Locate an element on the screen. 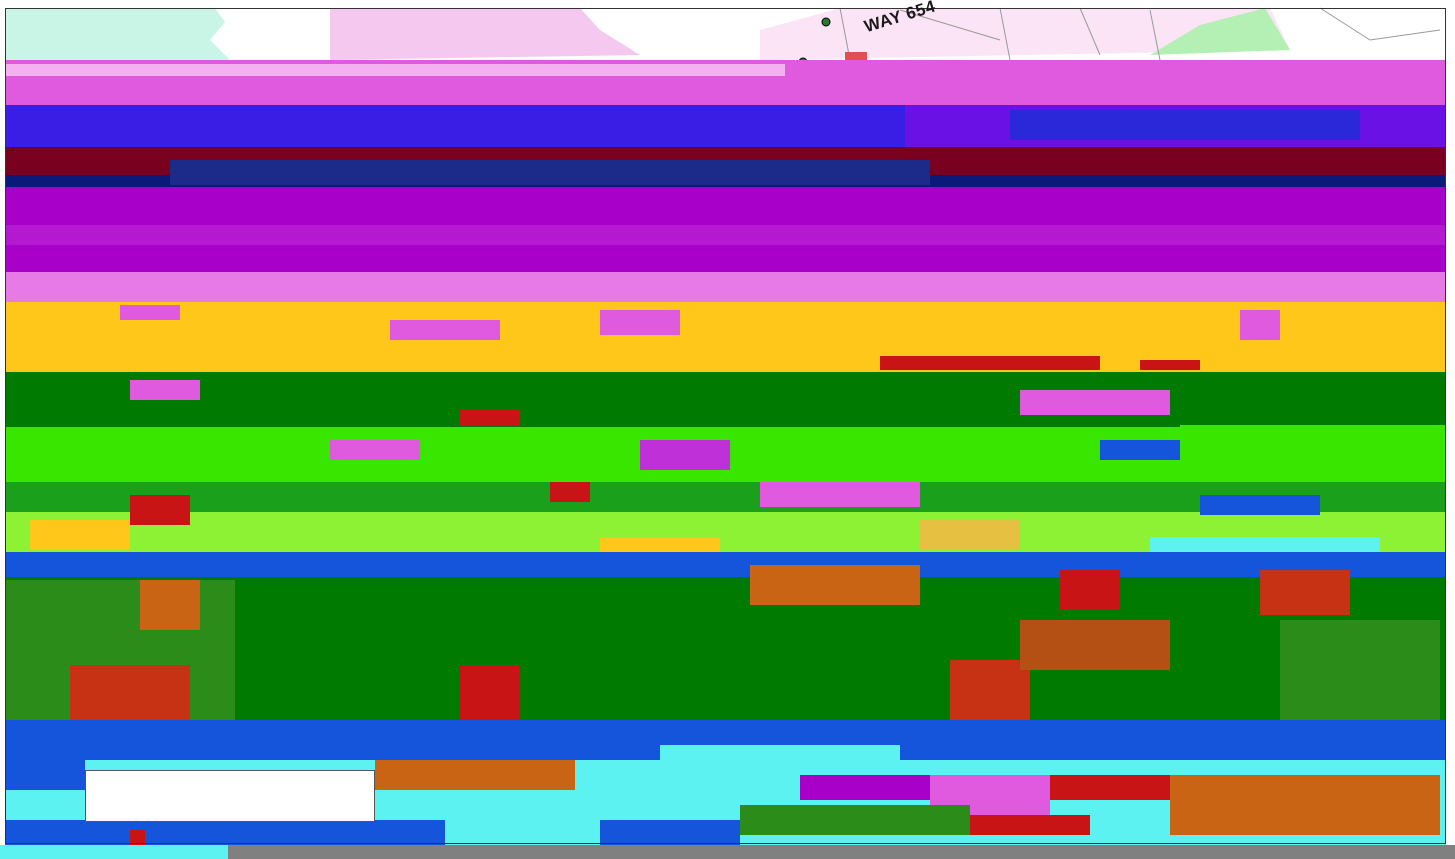  bottom-edge-strip is located at coordinates (114, 852).